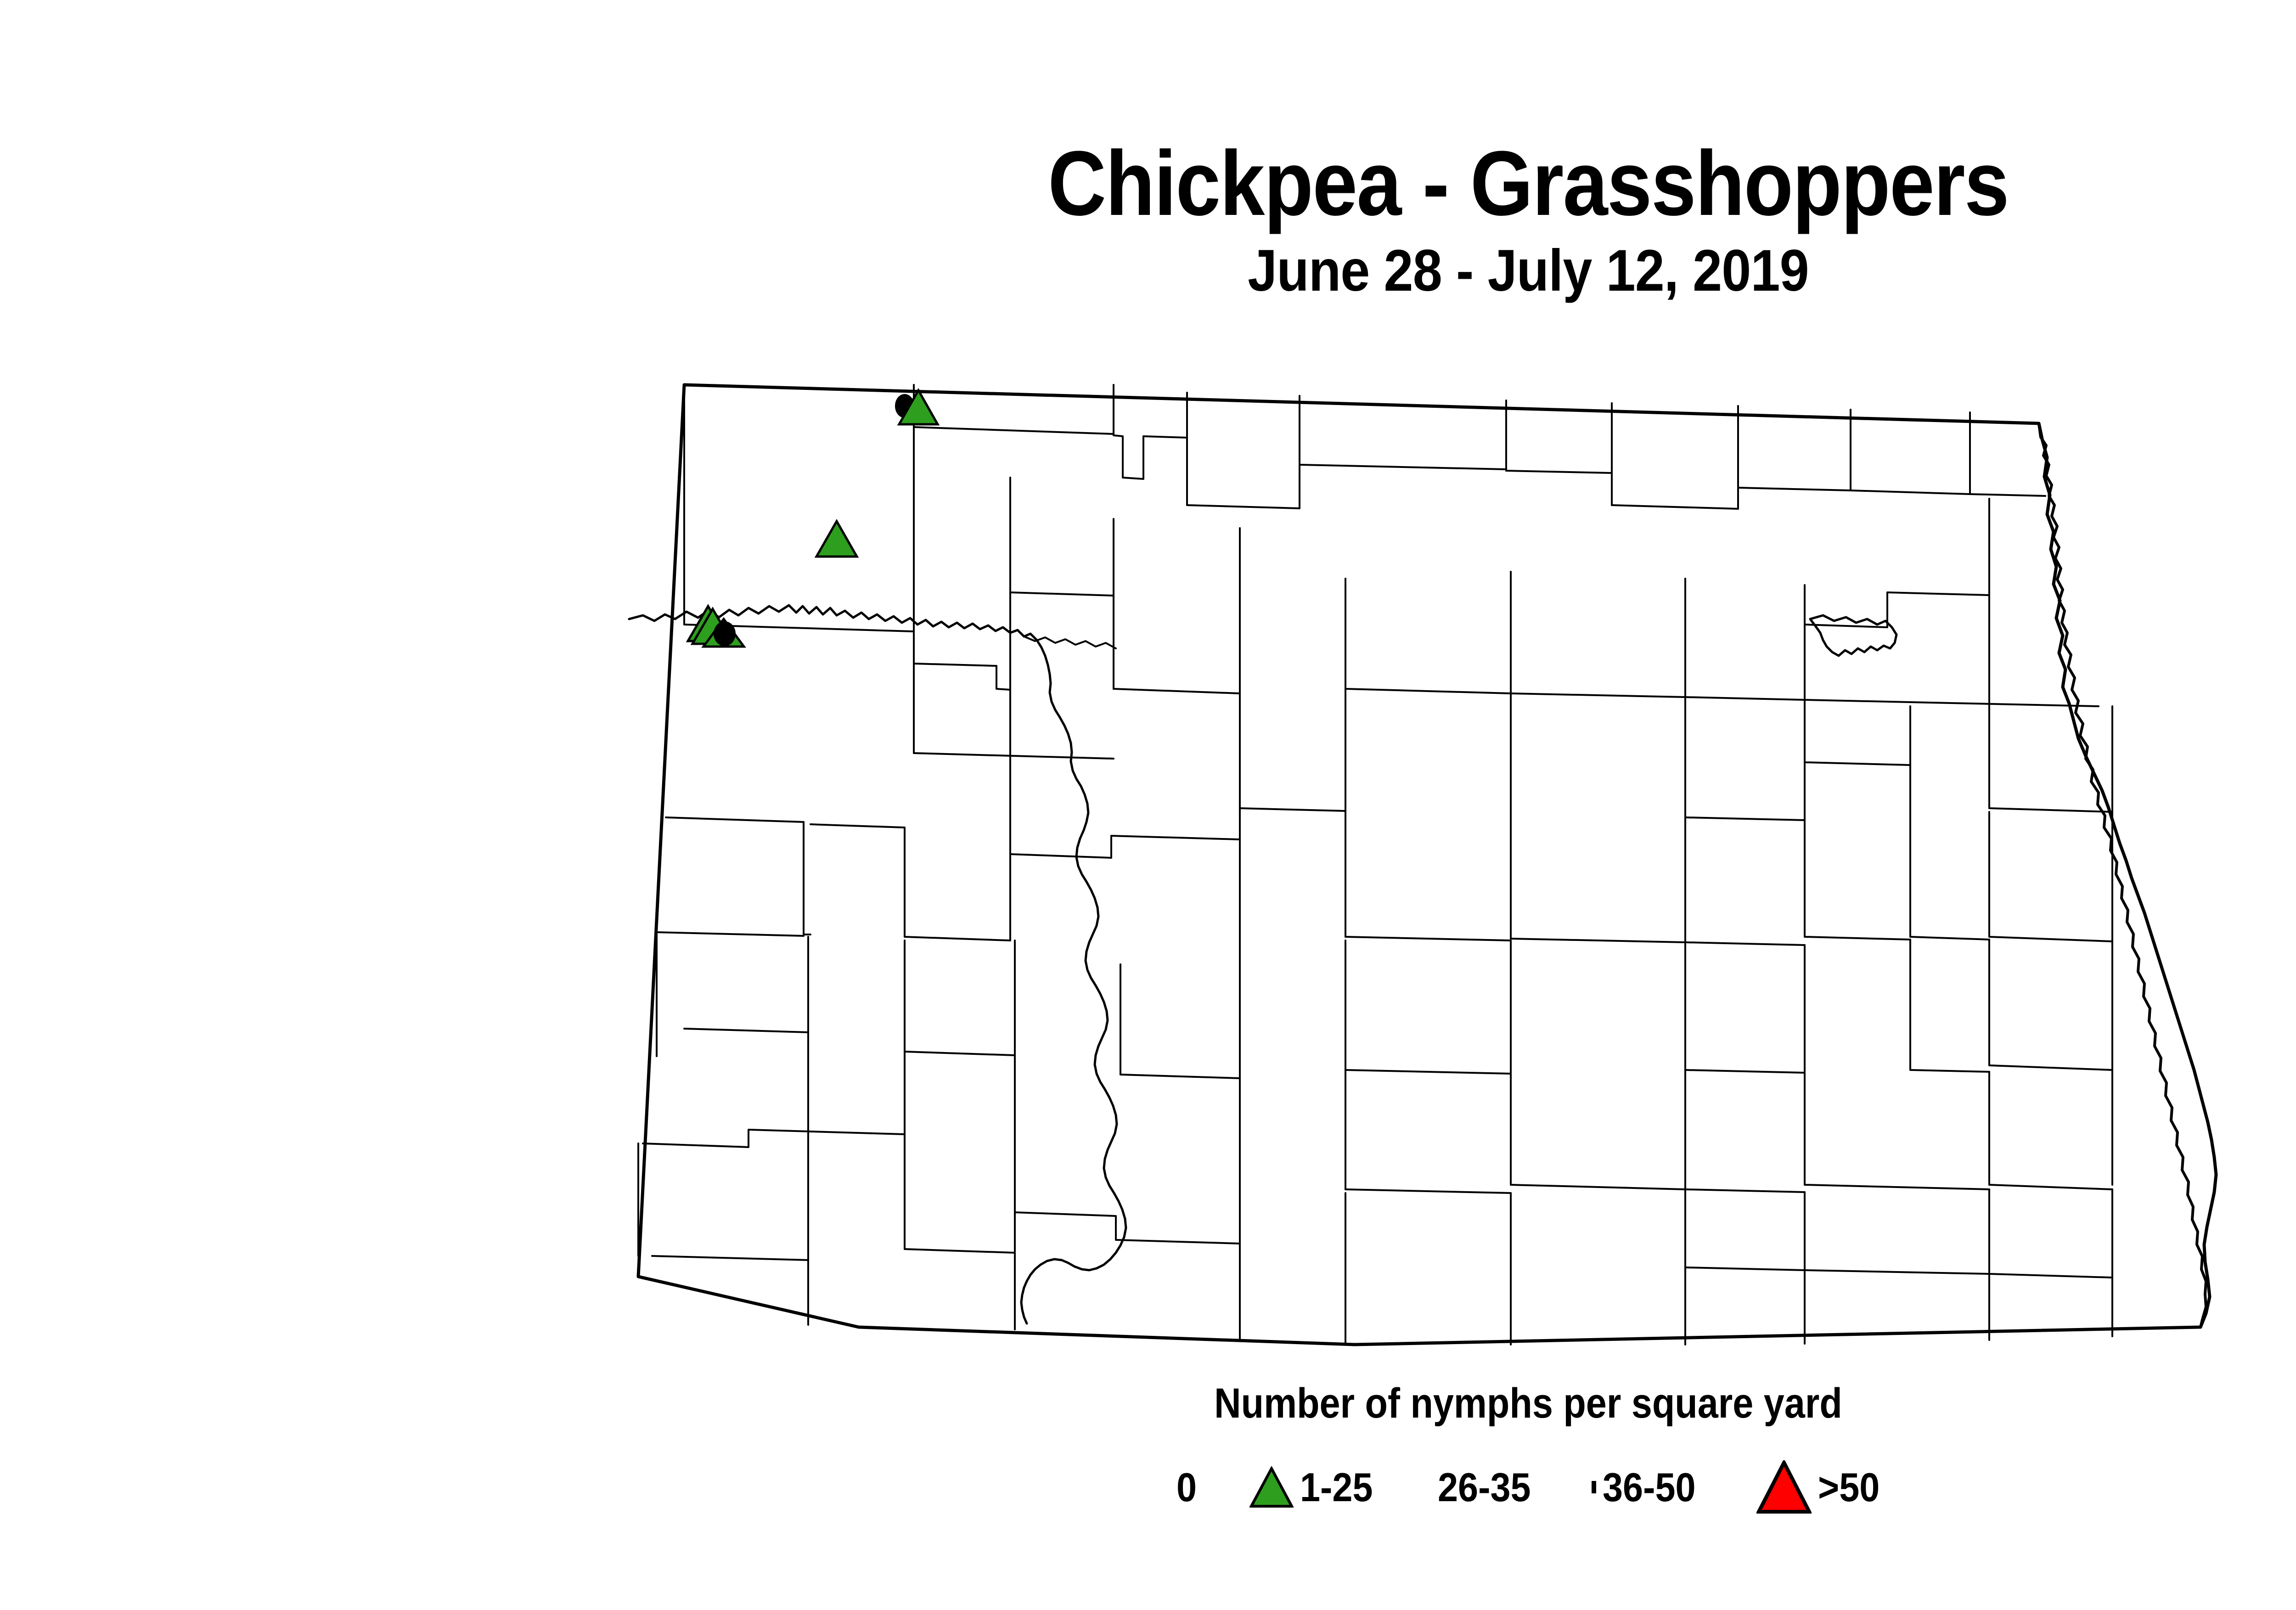 This screenshot has height=1610, width=2296. I want to click on county-line-f7, so click(1125, 847).